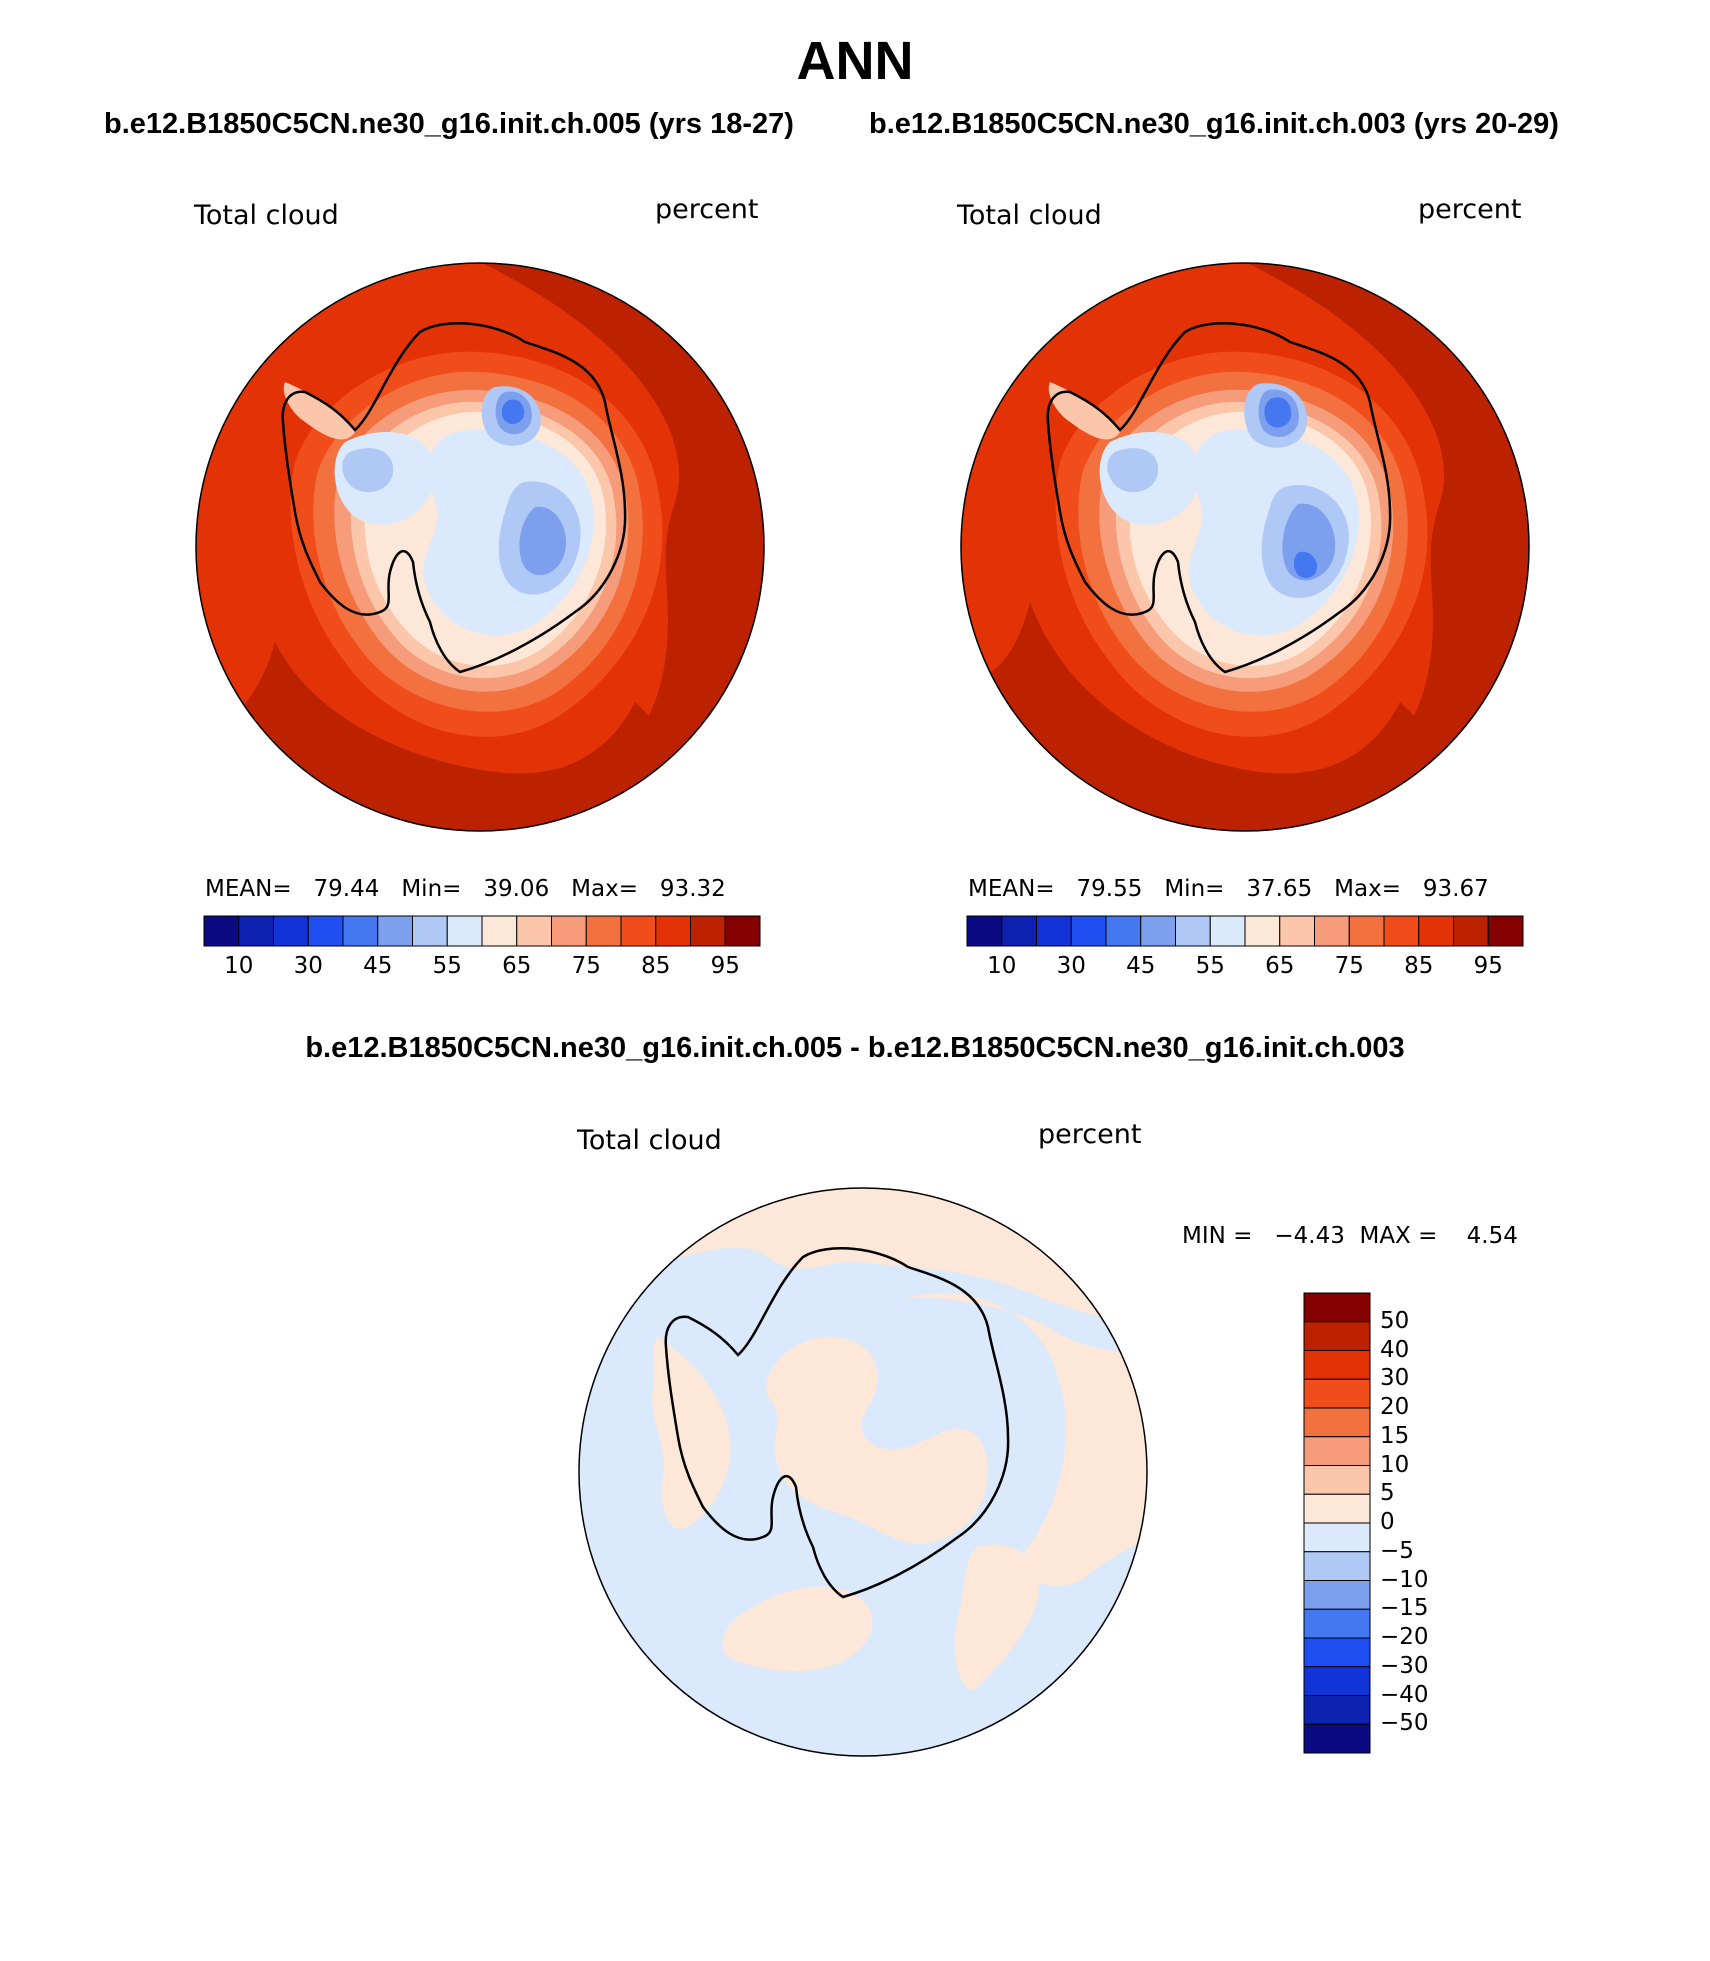 This screenshot has height=1961, width=1710. Describe the element at coordinates (1305, 564) in the screenshot. I see `panel2-blue3-b` at that location.